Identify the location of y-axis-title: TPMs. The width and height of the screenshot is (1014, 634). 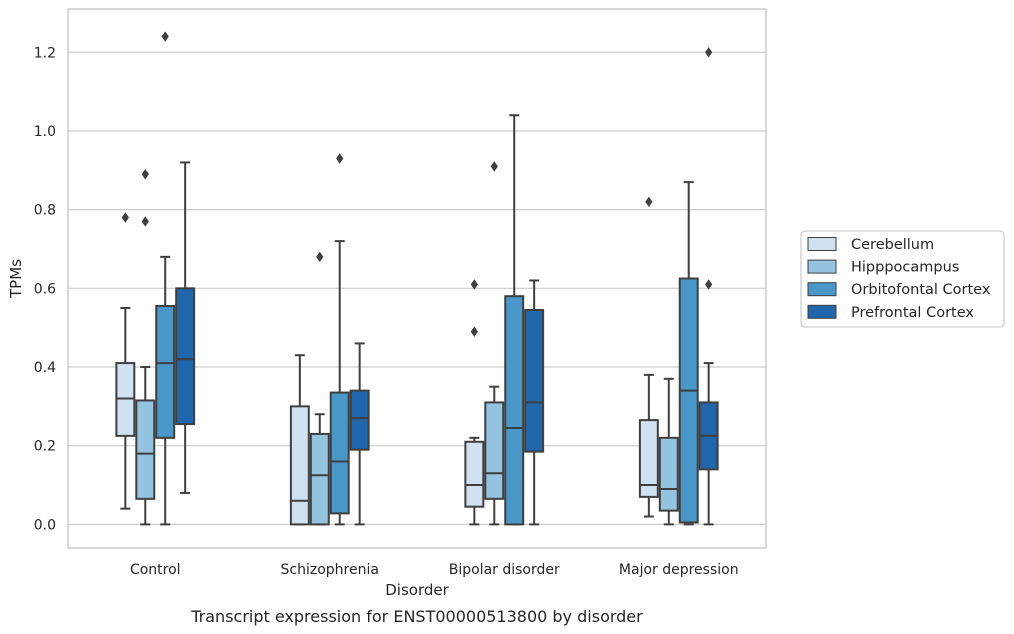
(16, 279).